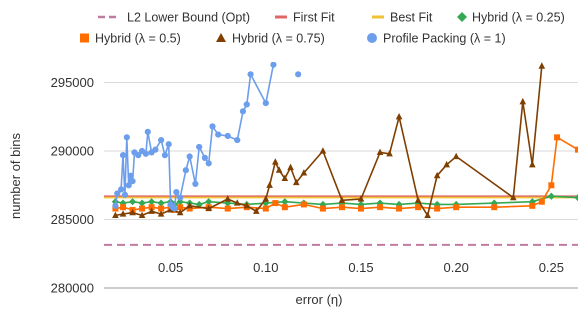 The width and height of the screenshot is (578, 320). Describe the element at coordinates (462, 17) in the screenshot. I see `legend-swatch-diamond` at that location.